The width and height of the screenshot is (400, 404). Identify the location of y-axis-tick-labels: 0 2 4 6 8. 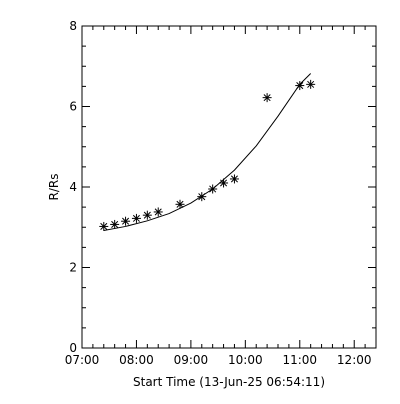
(73, 187).